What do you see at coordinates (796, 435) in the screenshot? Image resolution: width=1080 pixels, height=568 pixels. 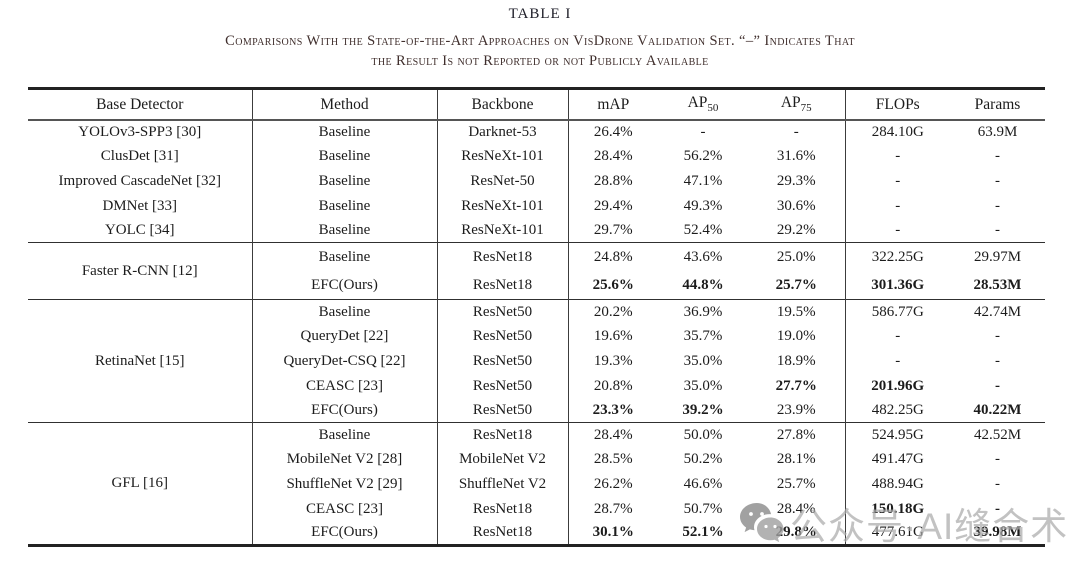 I see `cell-ap75: 27.8%` at bounding box center [796, 435].